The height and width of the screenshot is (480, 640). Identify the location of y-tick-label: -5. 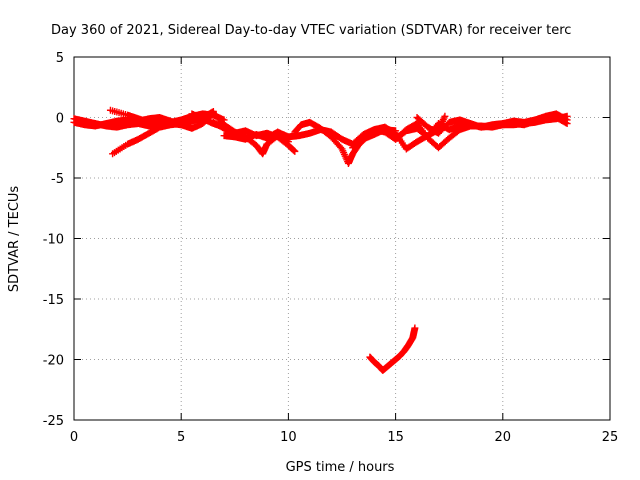
(57, 179).